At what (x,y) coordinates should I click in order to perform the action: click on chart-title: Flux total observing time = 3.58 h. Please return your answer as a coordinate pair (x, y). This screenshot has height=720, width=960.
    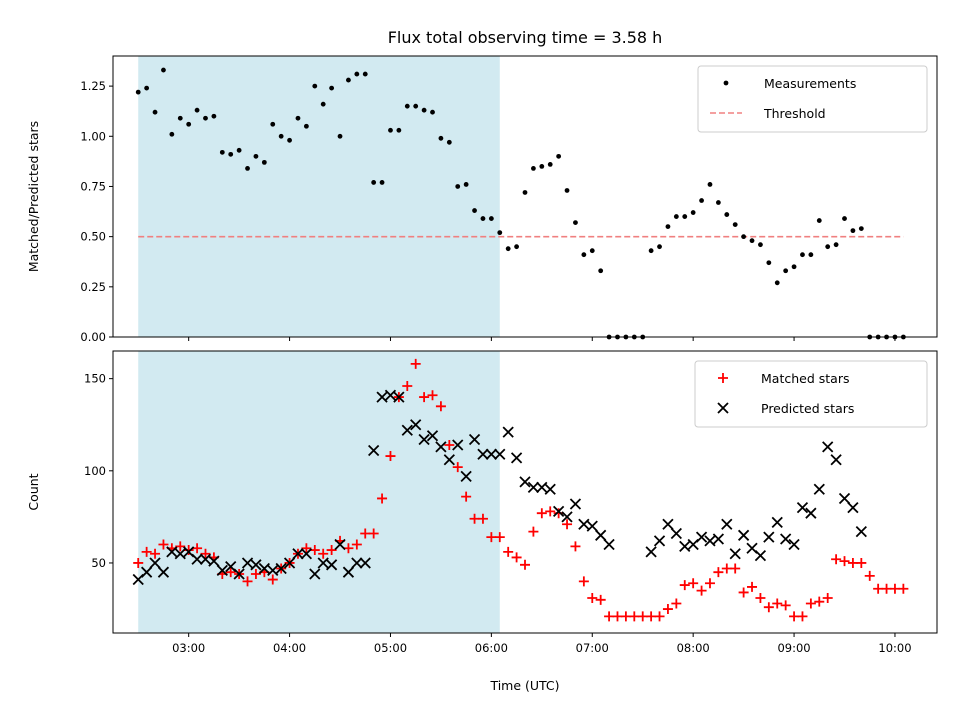
    Looking at the image, I should click on (525, 37).